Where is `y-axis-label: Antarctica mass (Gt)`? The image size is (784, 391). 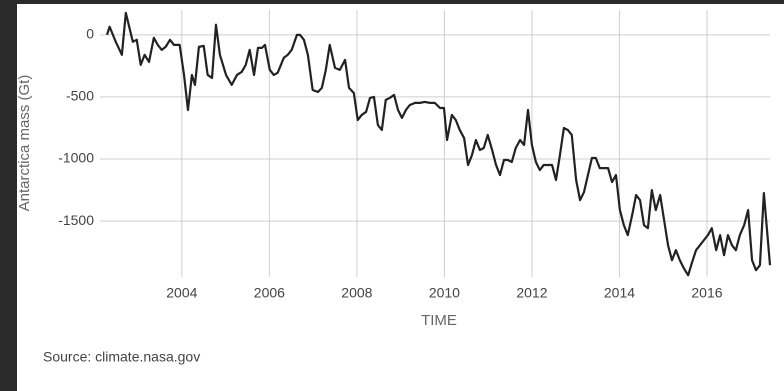
y-axis-label: Antarctica mass (Gt) is located at coordinates (24, 143).